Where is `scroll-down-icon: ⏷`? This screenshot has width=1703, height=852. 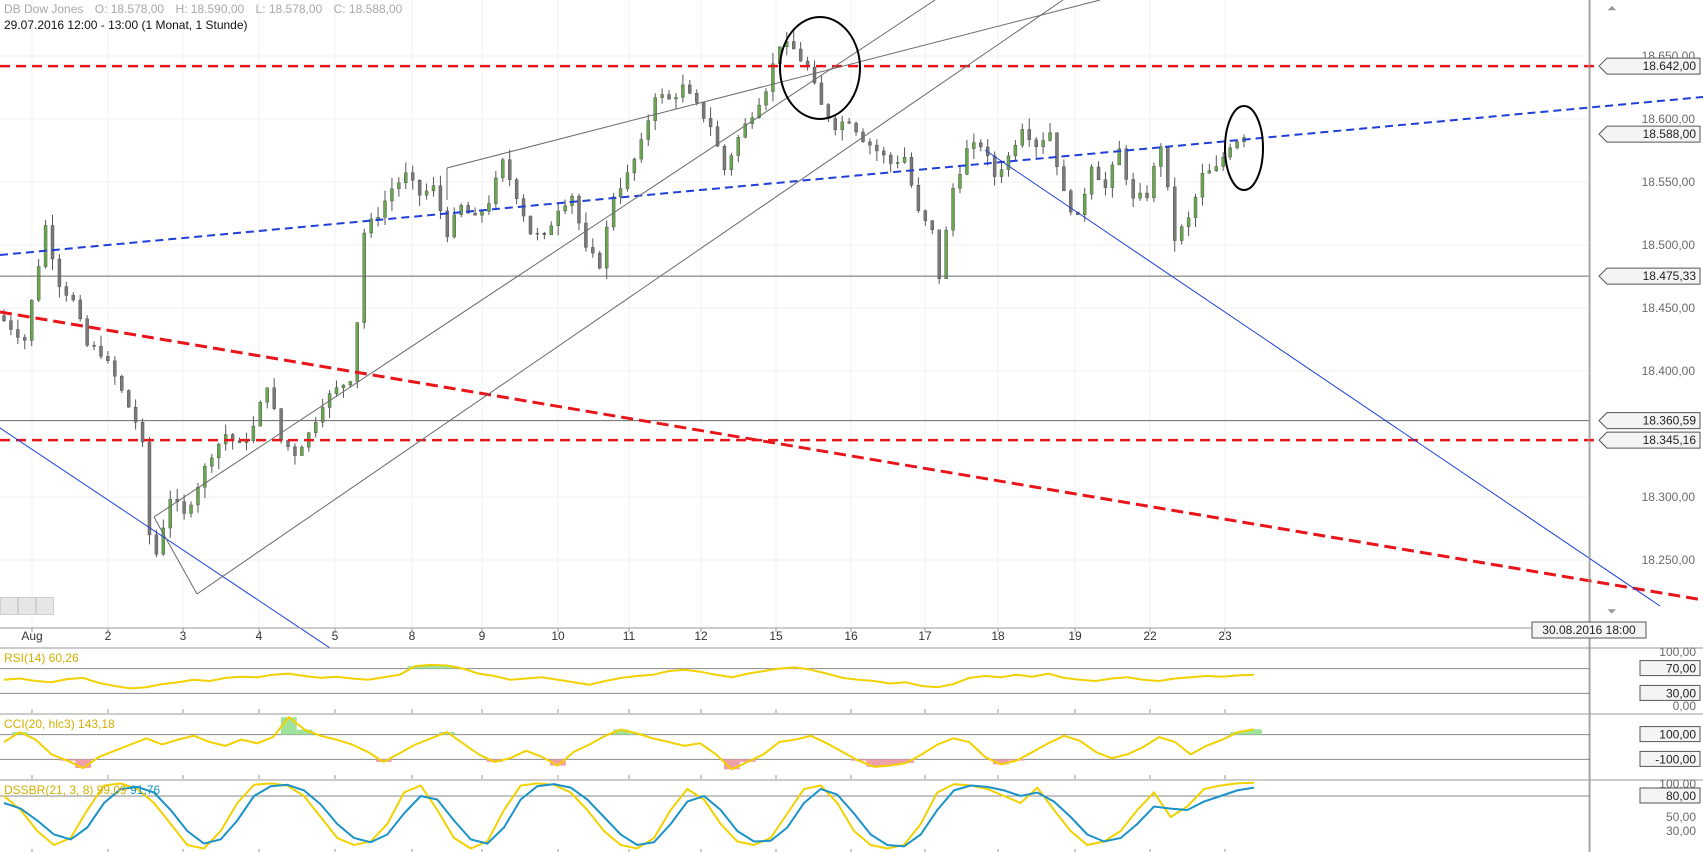 scroll-down-icon: ⏷ is located at coordinates (1612, 611).